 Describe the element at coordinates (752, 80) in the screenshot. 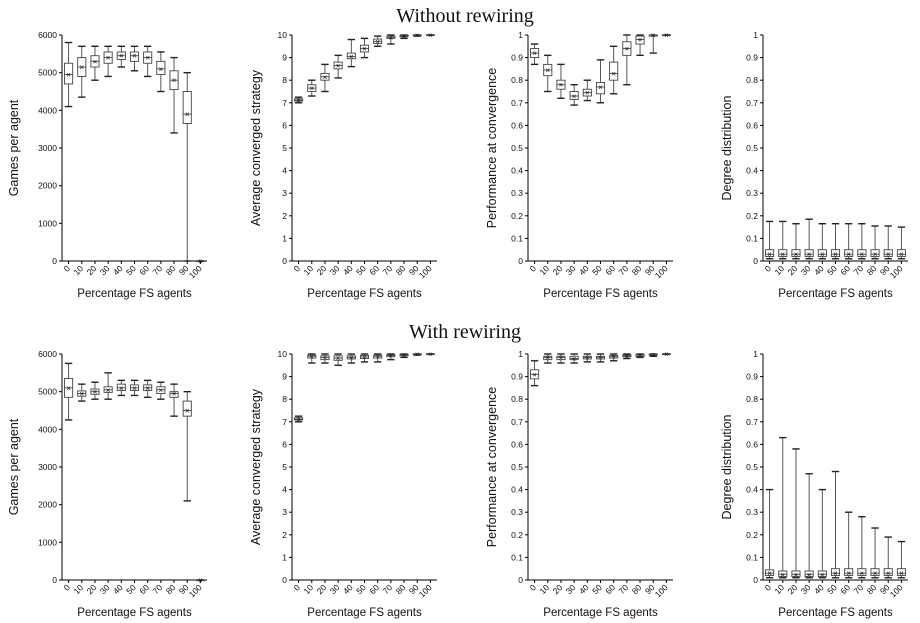

I see `y-tick-label: 0.8` at that location.